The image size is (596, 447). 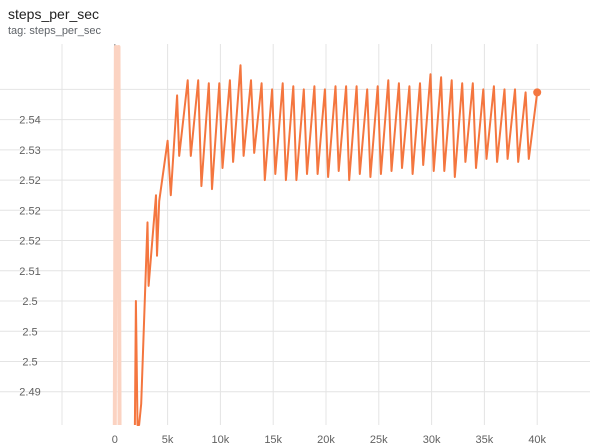 What do you see at coordinates (29, 393) in the screenshot?
I see `y-tick-label: 2.49` at bounding box center [29, 393].